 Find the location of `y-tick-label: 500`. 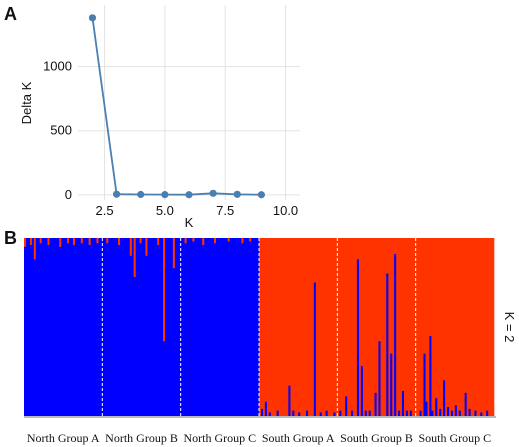

y-tick-label: 500 is located at coordinates (61, 130).